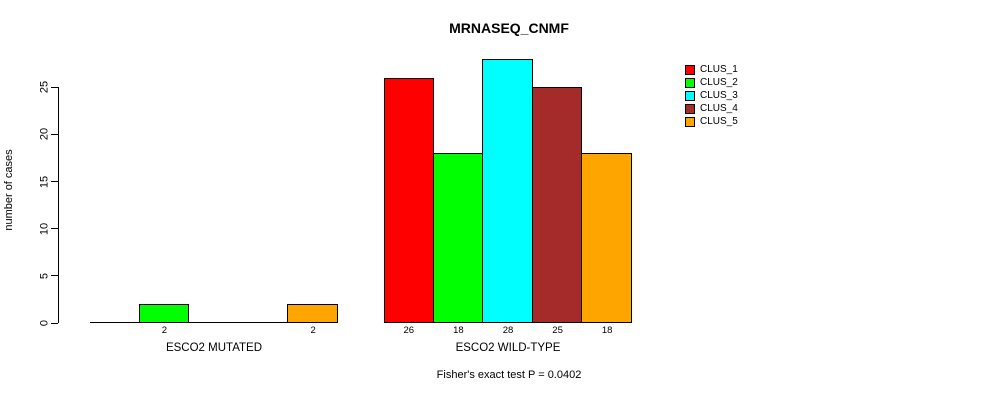 This screenshot has height=400, width=990. I want to click on group-label: ESCO2 MUTATED, so click(214, 348).